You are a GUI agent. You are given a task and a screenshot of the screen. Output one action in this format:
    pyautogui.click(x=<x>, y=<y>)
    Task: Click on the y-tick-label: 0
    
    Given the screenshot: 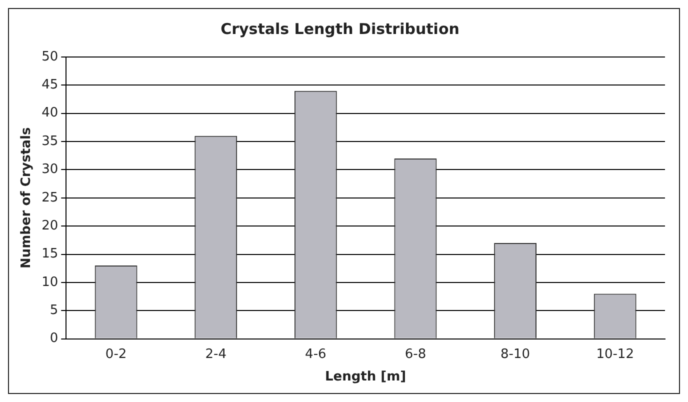 What is the action you would take?
    pyautogui.click(x=54, y=338)
    